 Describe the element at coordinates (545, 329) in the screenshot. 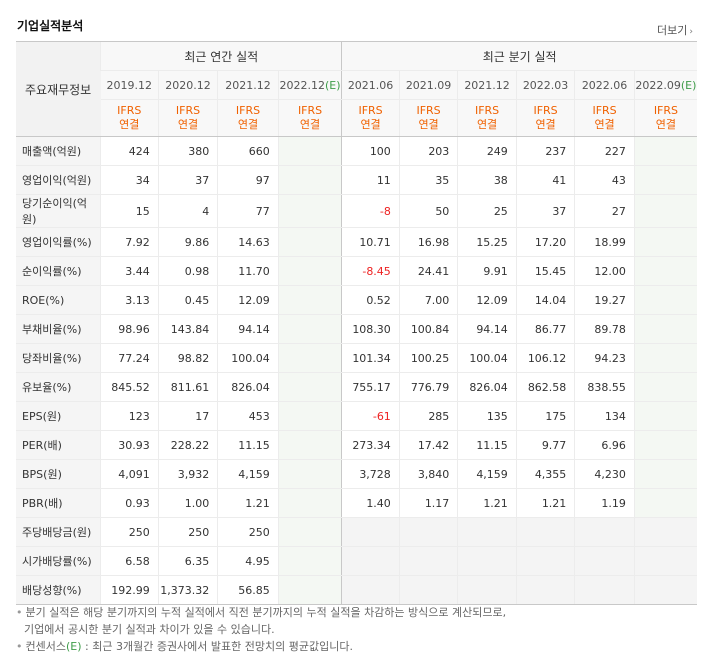

I see `value-cell: 86.77` at that location.